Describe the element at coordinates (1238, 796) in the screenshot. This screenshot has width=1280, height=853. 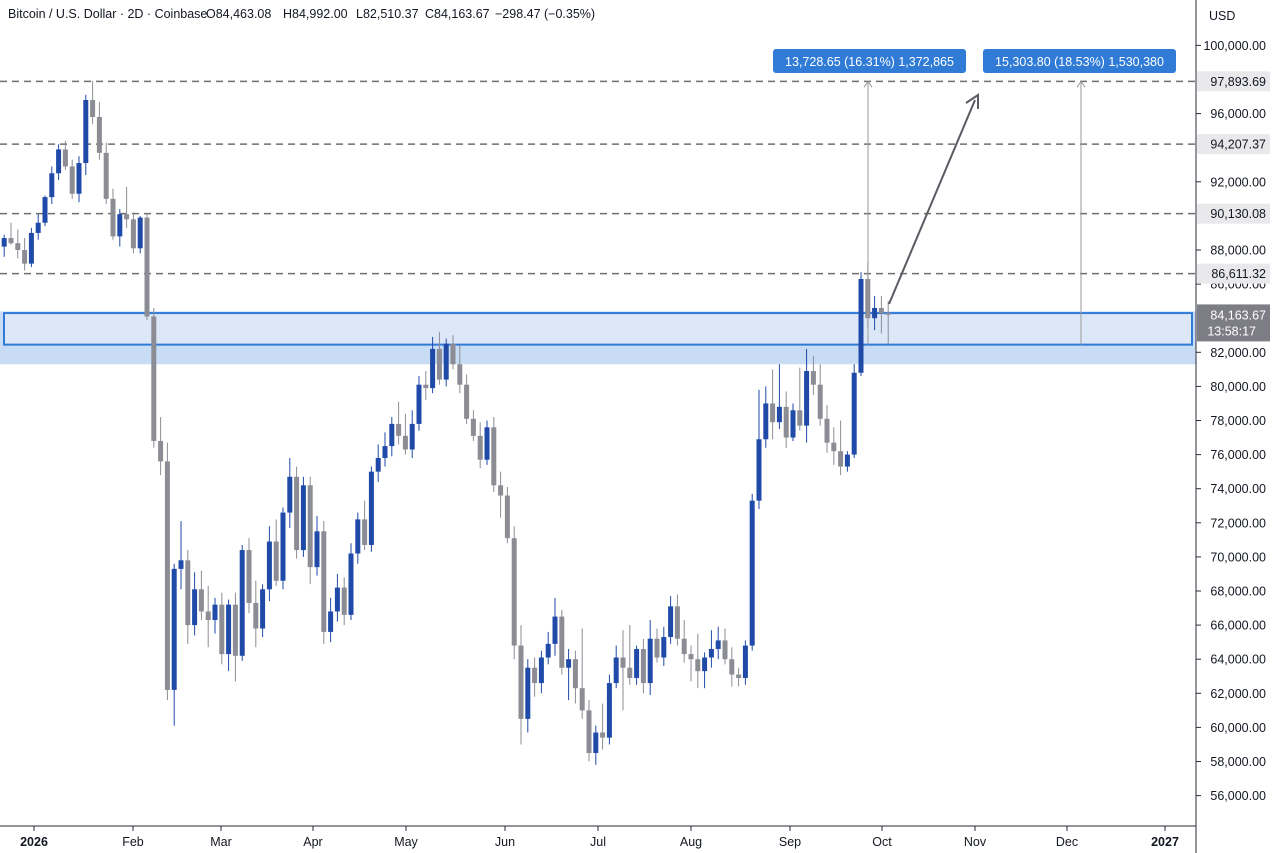
I see `price-tick-label: 56,000.00` at that location.